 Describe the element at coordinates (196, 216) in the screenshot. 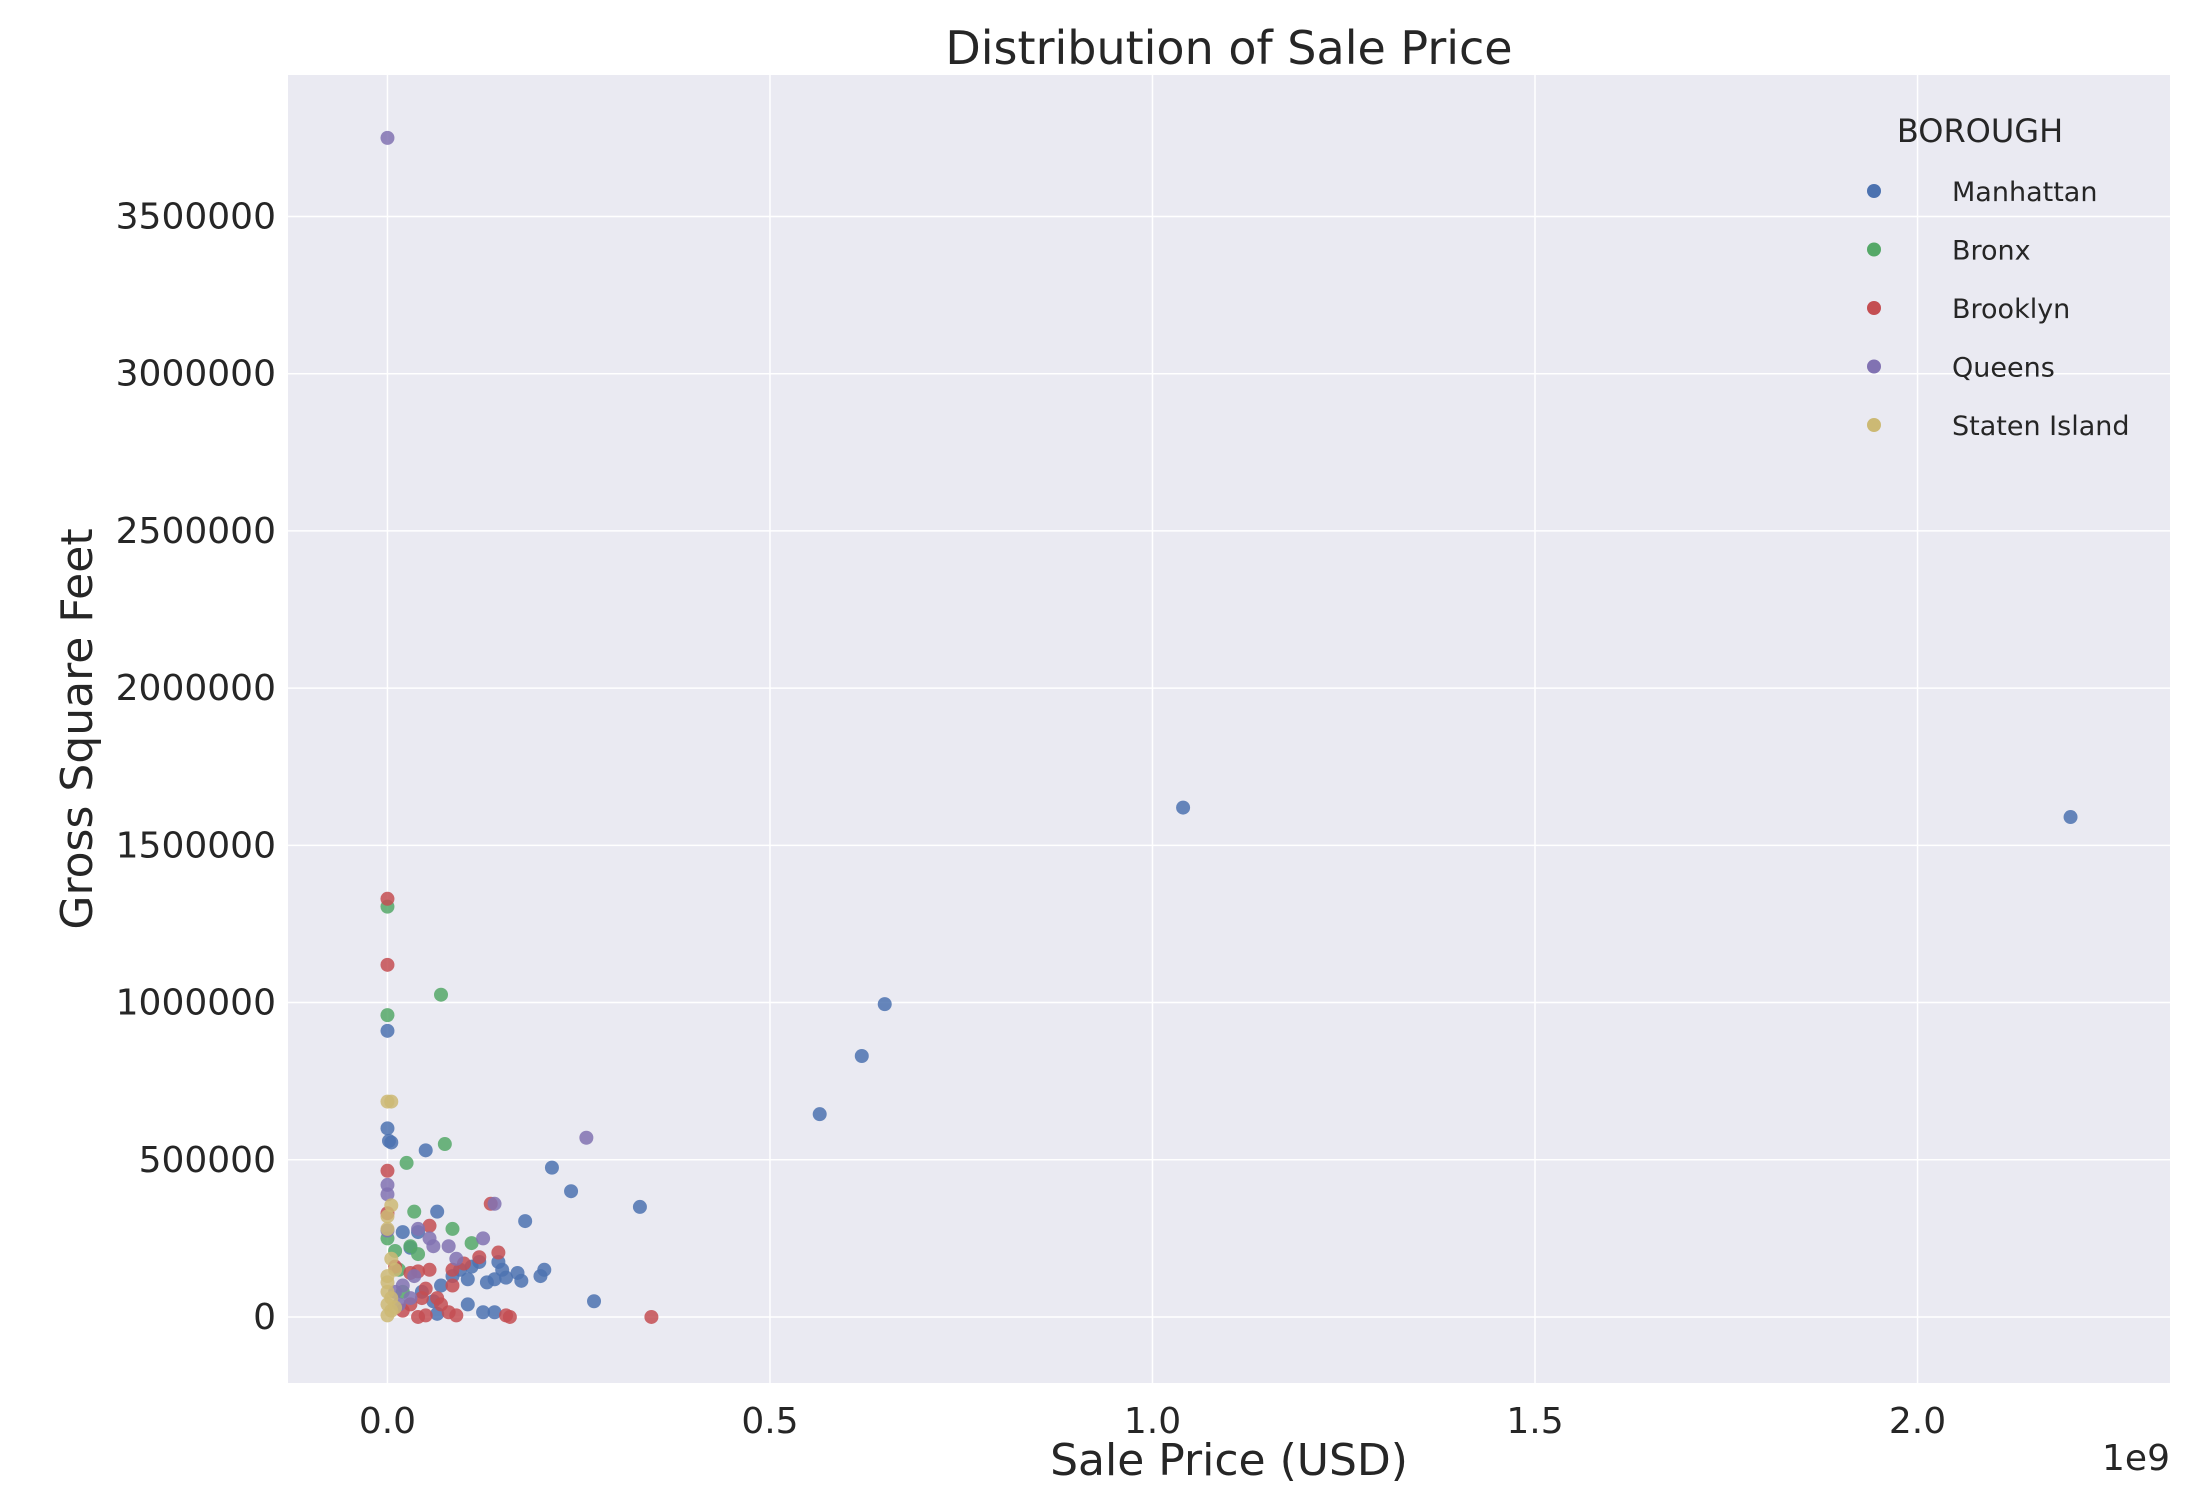

I see `y-tick-label: 3500000` at that location.